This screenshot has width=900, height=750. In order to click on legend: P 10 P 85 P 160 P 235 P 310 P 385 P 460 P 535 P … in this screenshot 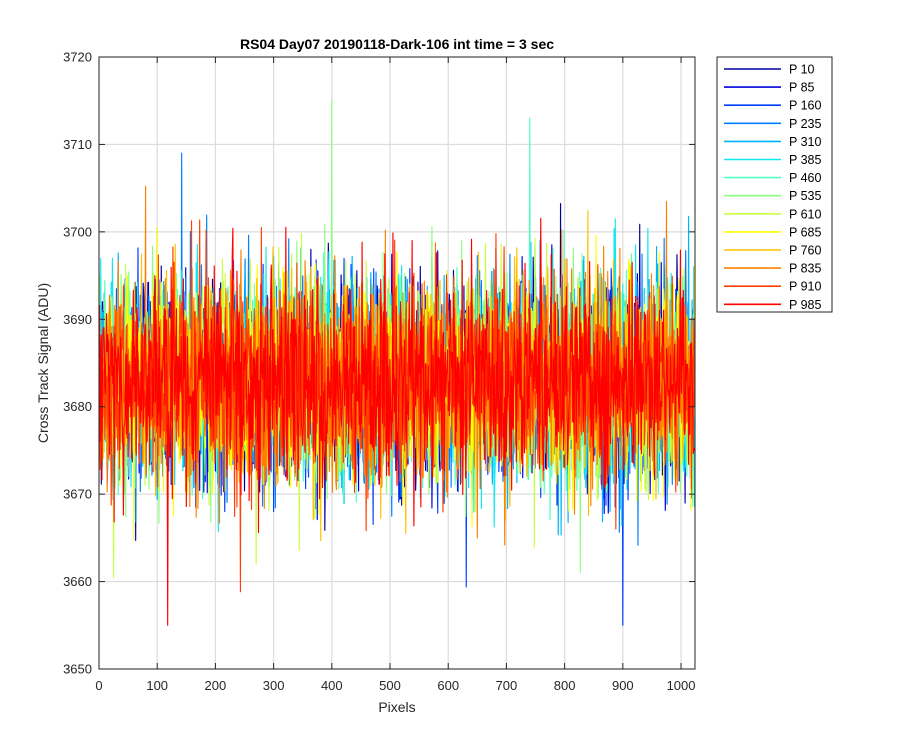, I will do `click(774, 184)`.